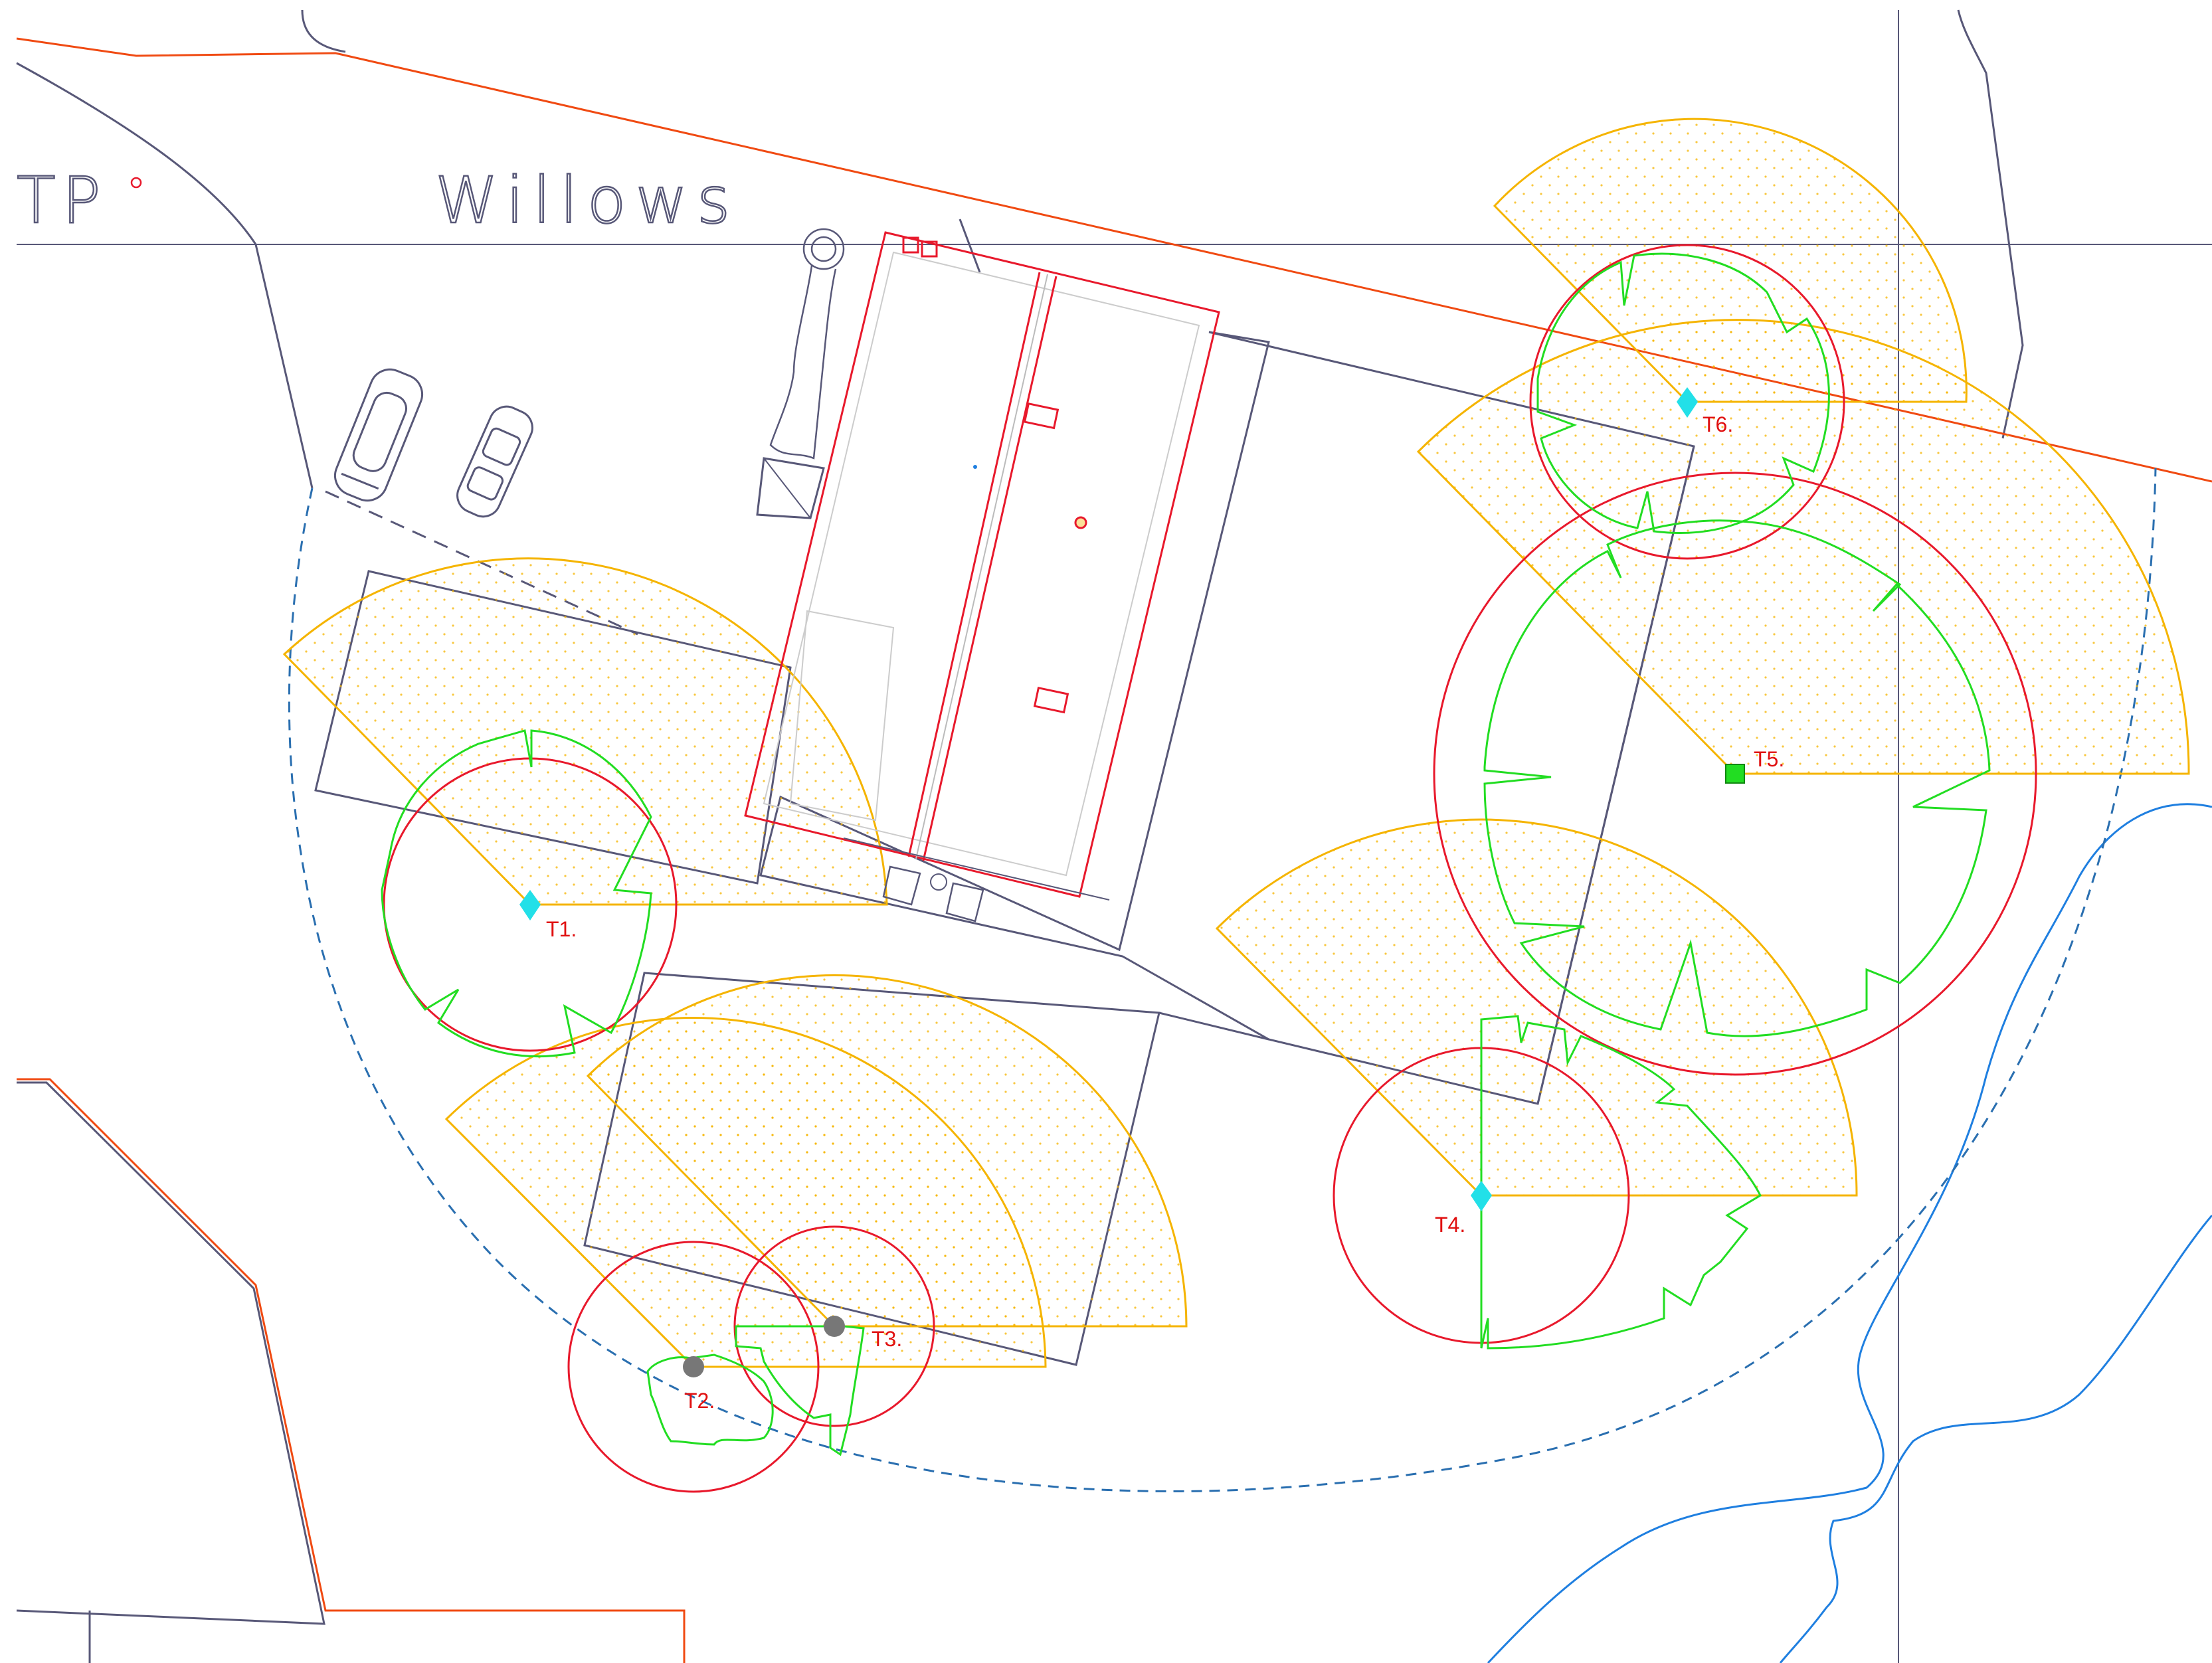 The width and height of the screenshot is (2212, 1663). I want to click on shade-arc-t1, so click(585, 731).